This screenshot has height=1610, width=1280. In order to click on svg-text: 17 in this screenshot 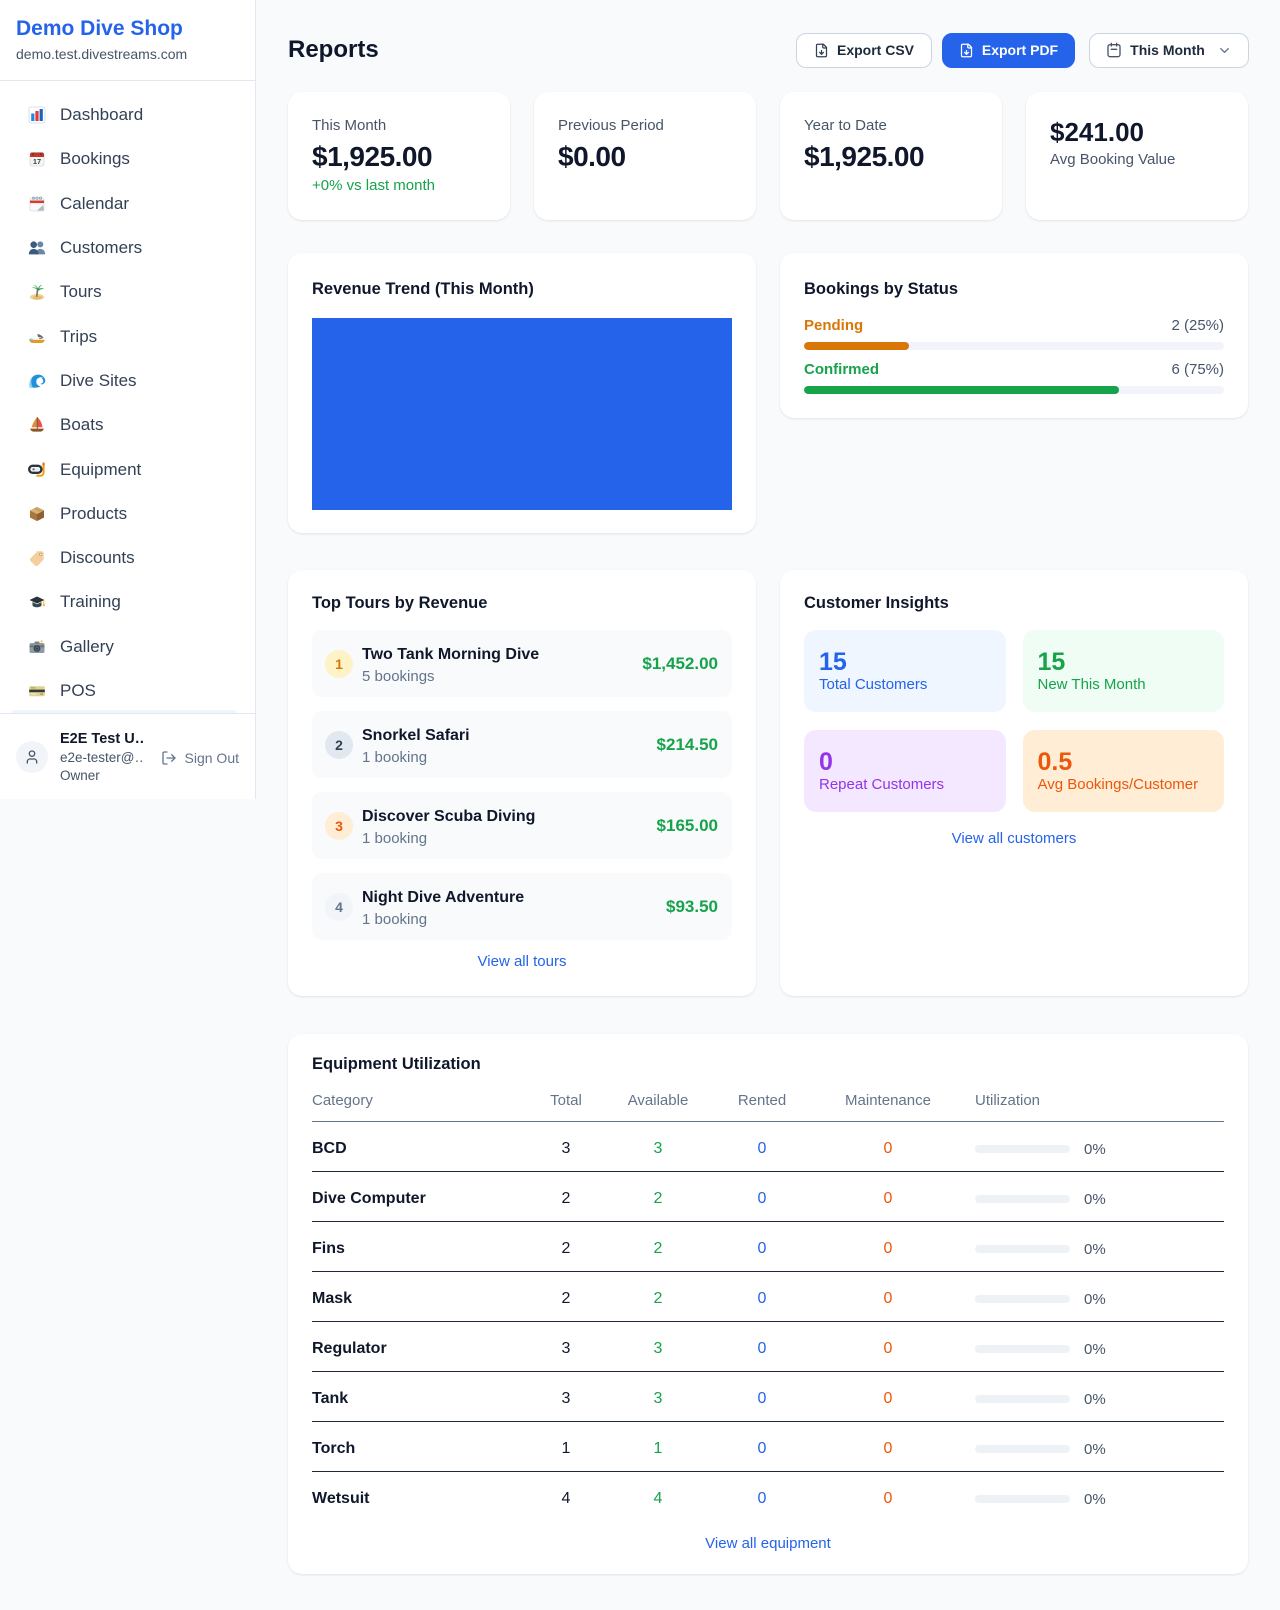, I will do `click(37, 161)`.